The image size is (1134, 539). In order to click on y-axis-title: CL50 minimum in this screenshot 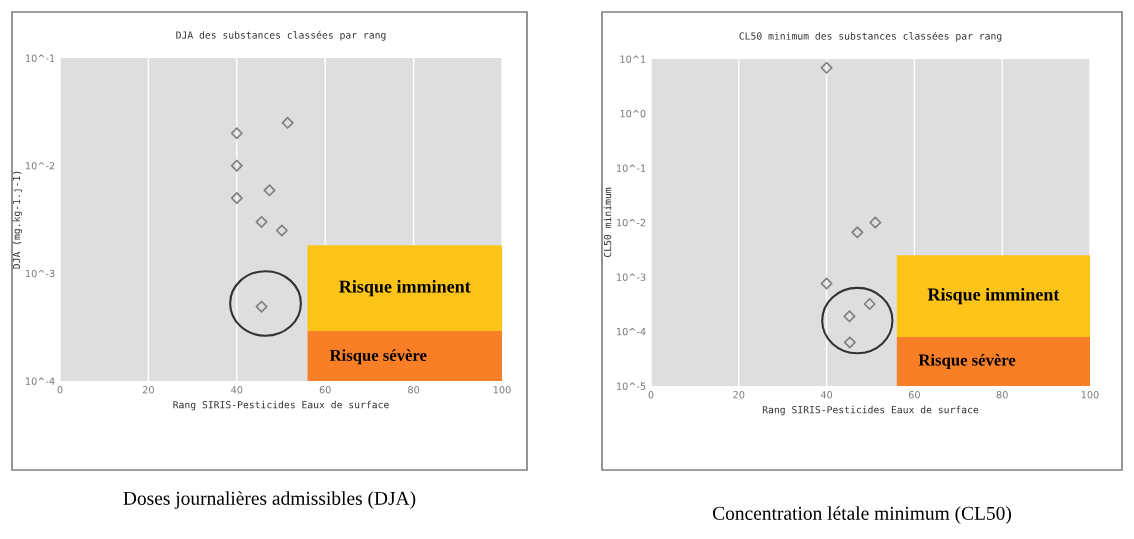, I will do `click(607, 222)`.